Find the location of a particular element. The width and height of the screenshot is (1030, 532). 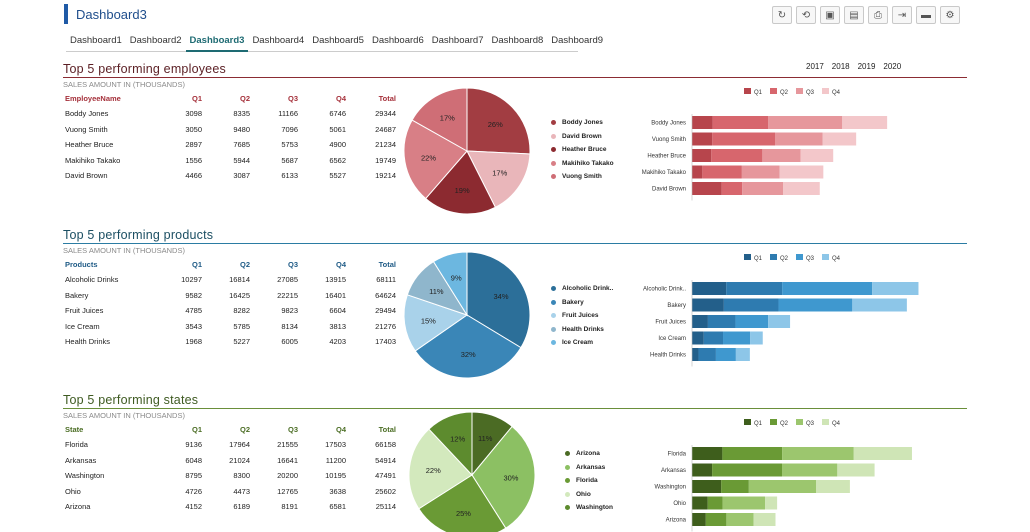

save-as-icon: ▤ is located at coordinates (854, 15).